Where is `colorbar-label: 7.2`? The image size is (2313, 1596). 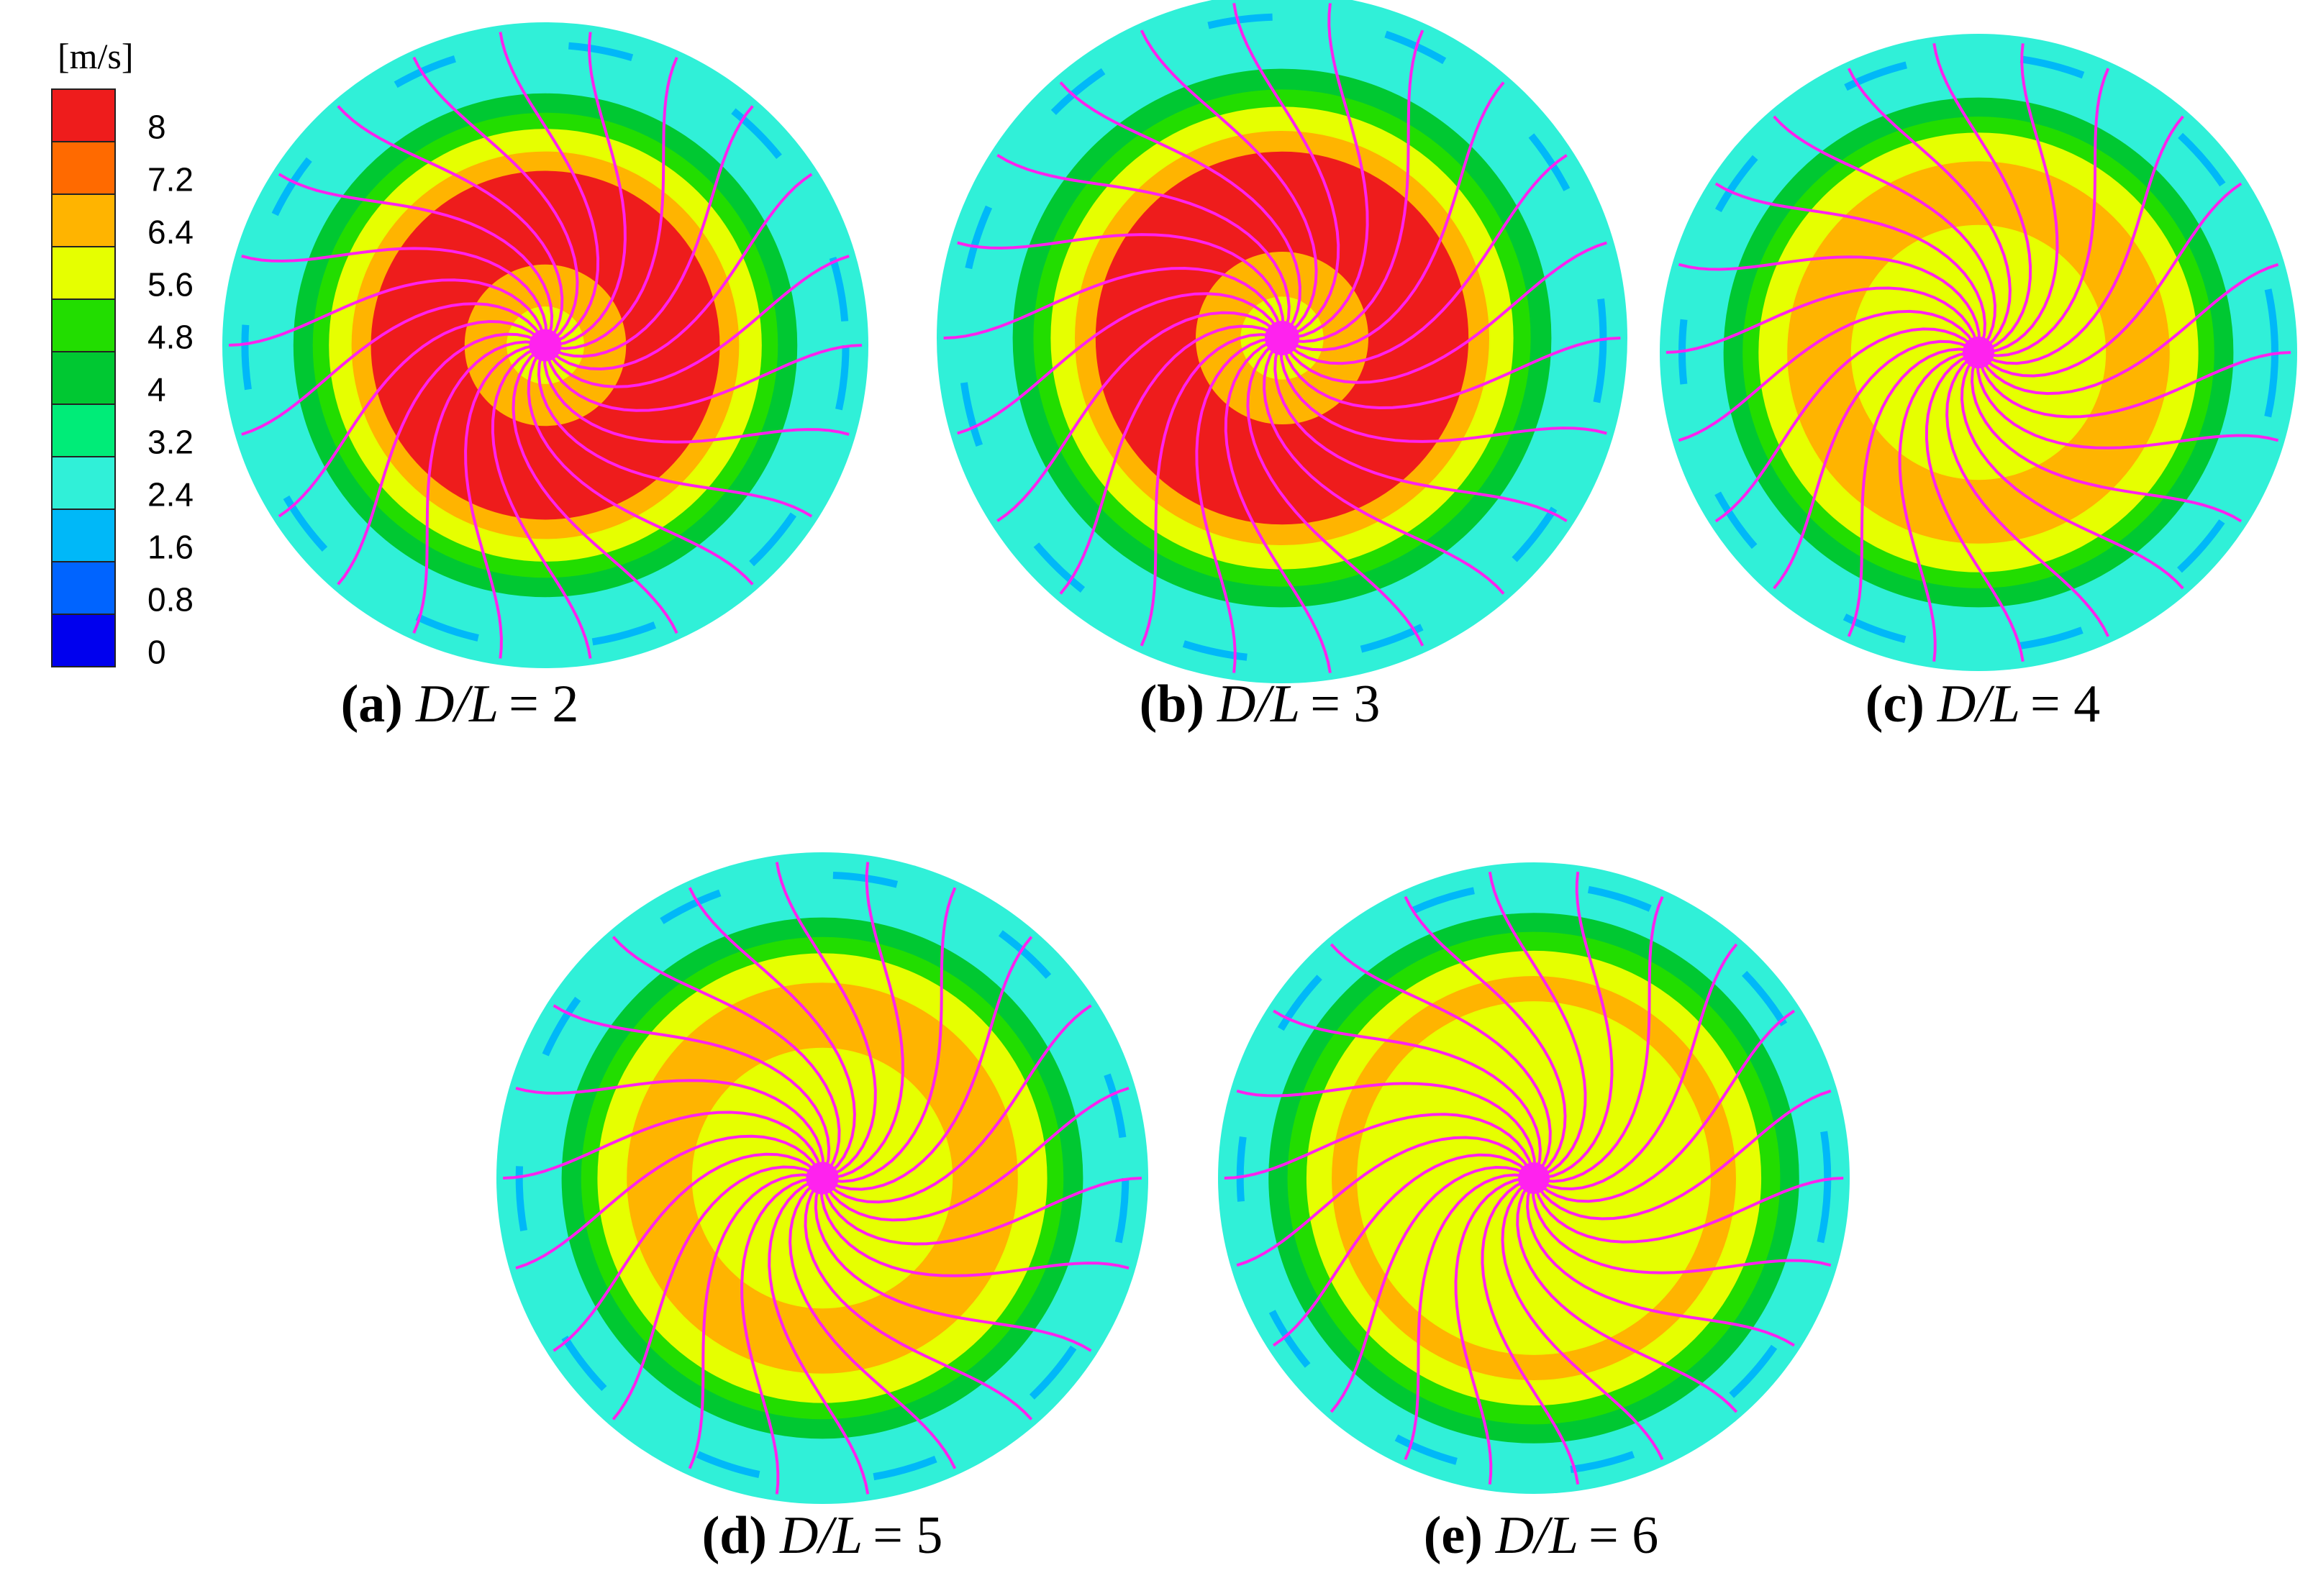 colorbar-label: 7.2 is located at coordinates (170, 180).